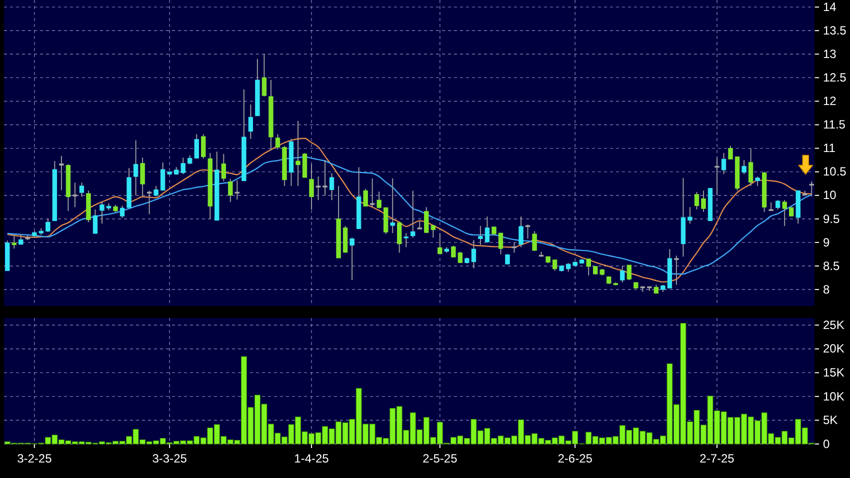 The height and width of the screenshot is (478, 850). What do you see at coordinates (833, 349) in the screenshot?
I see `y-tick-label: 20K` at bounding box center [833, 349].